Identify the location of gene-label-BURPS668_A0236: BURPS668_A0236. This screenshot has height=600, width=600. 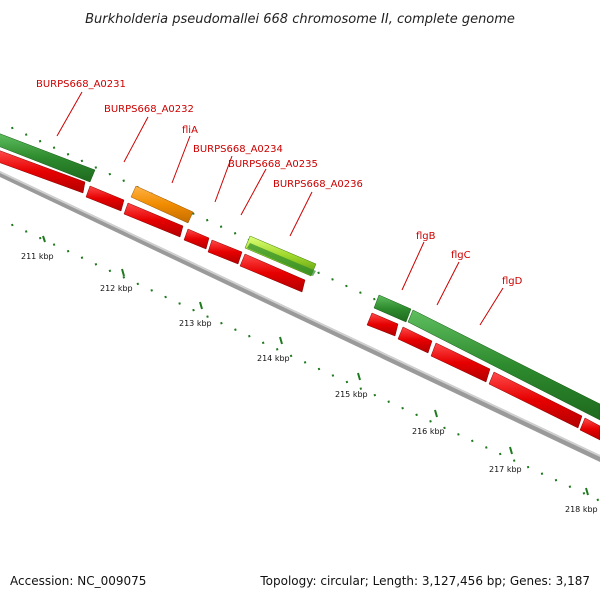
(318, 184).